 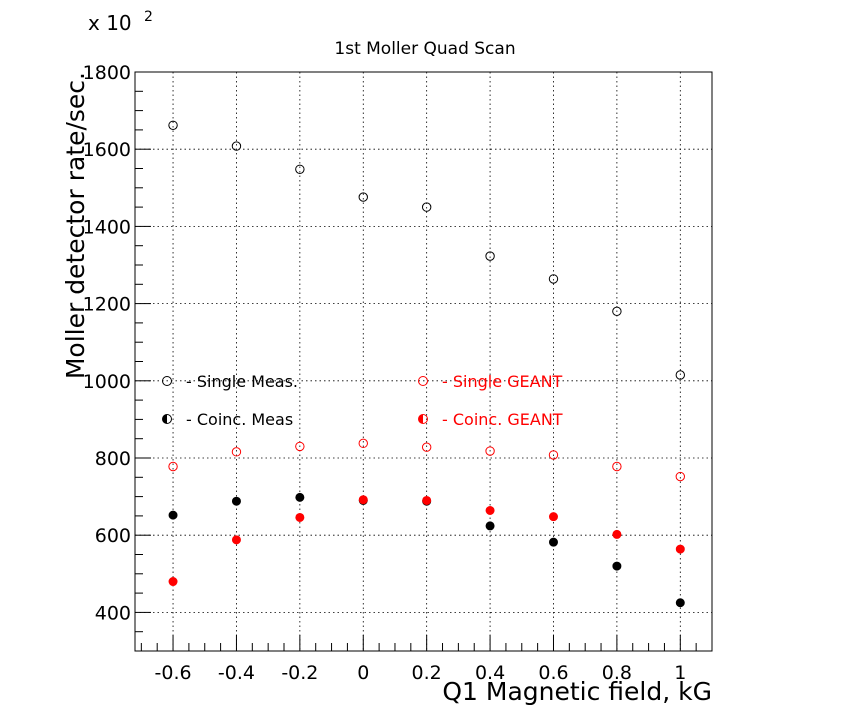 I want to click on legend-label: - Single Meas., so click(x=242, y=381).